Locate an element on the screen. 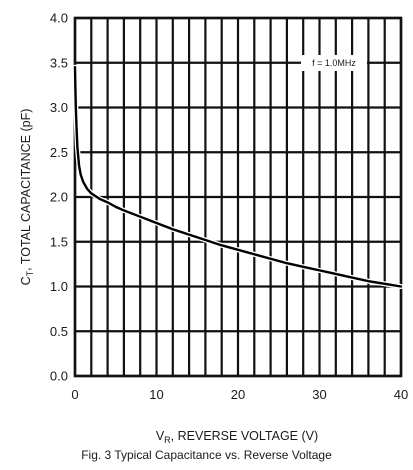  x-tick-label: 40 is located at coordinates (401, 394).